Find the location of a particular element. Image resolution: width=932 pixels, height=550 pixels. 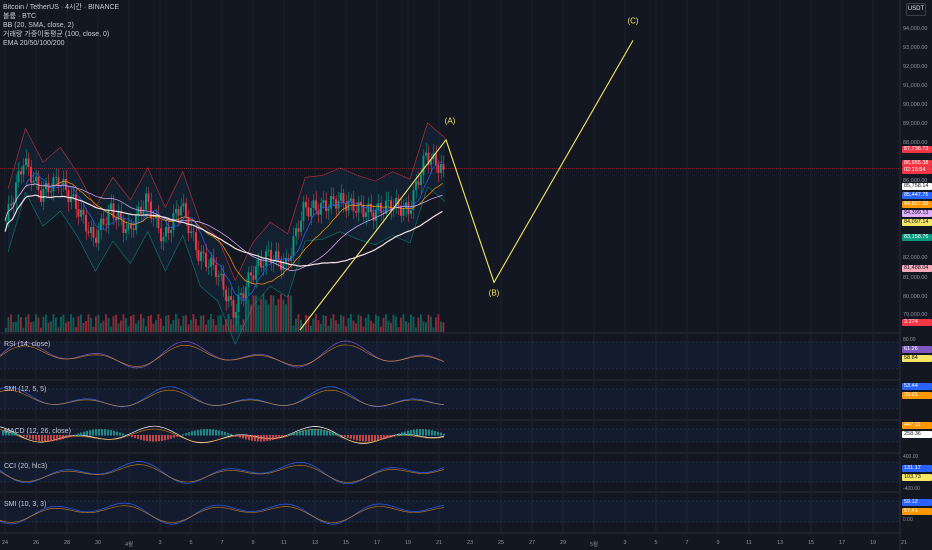

date-tick: 15 is located at coordinates (811, 543).